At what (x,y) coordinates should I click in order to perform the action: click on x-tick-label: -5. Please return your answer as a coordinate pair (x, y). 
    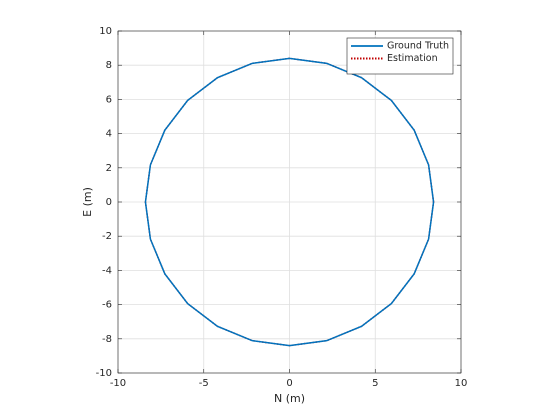
    Looking at the image, I should click on (204, 383).